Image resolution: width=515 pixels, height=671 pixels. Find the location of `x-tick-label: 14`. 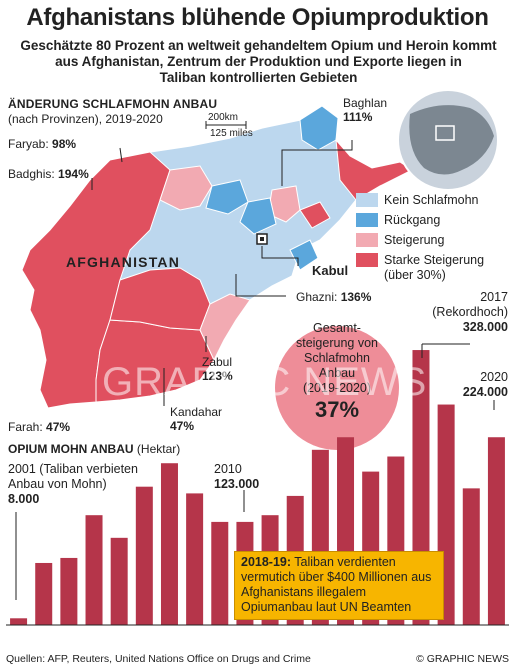

x-tick-label: 14 is located at coordinates (345, 629).